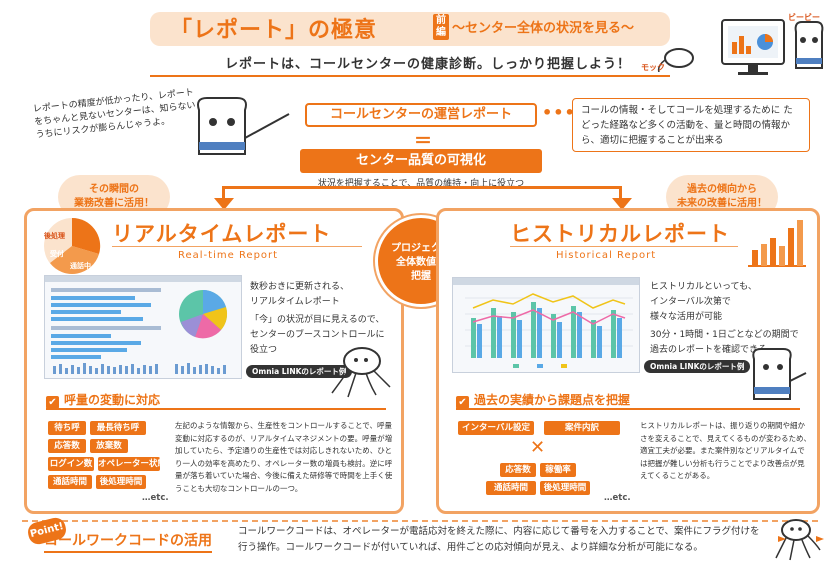 The height and width of the screenshot is (578, 840). Describe the element at coordinates (722, 203) in the screenshot. I see `bubble-line: 未来の改善に活用！` at that location.